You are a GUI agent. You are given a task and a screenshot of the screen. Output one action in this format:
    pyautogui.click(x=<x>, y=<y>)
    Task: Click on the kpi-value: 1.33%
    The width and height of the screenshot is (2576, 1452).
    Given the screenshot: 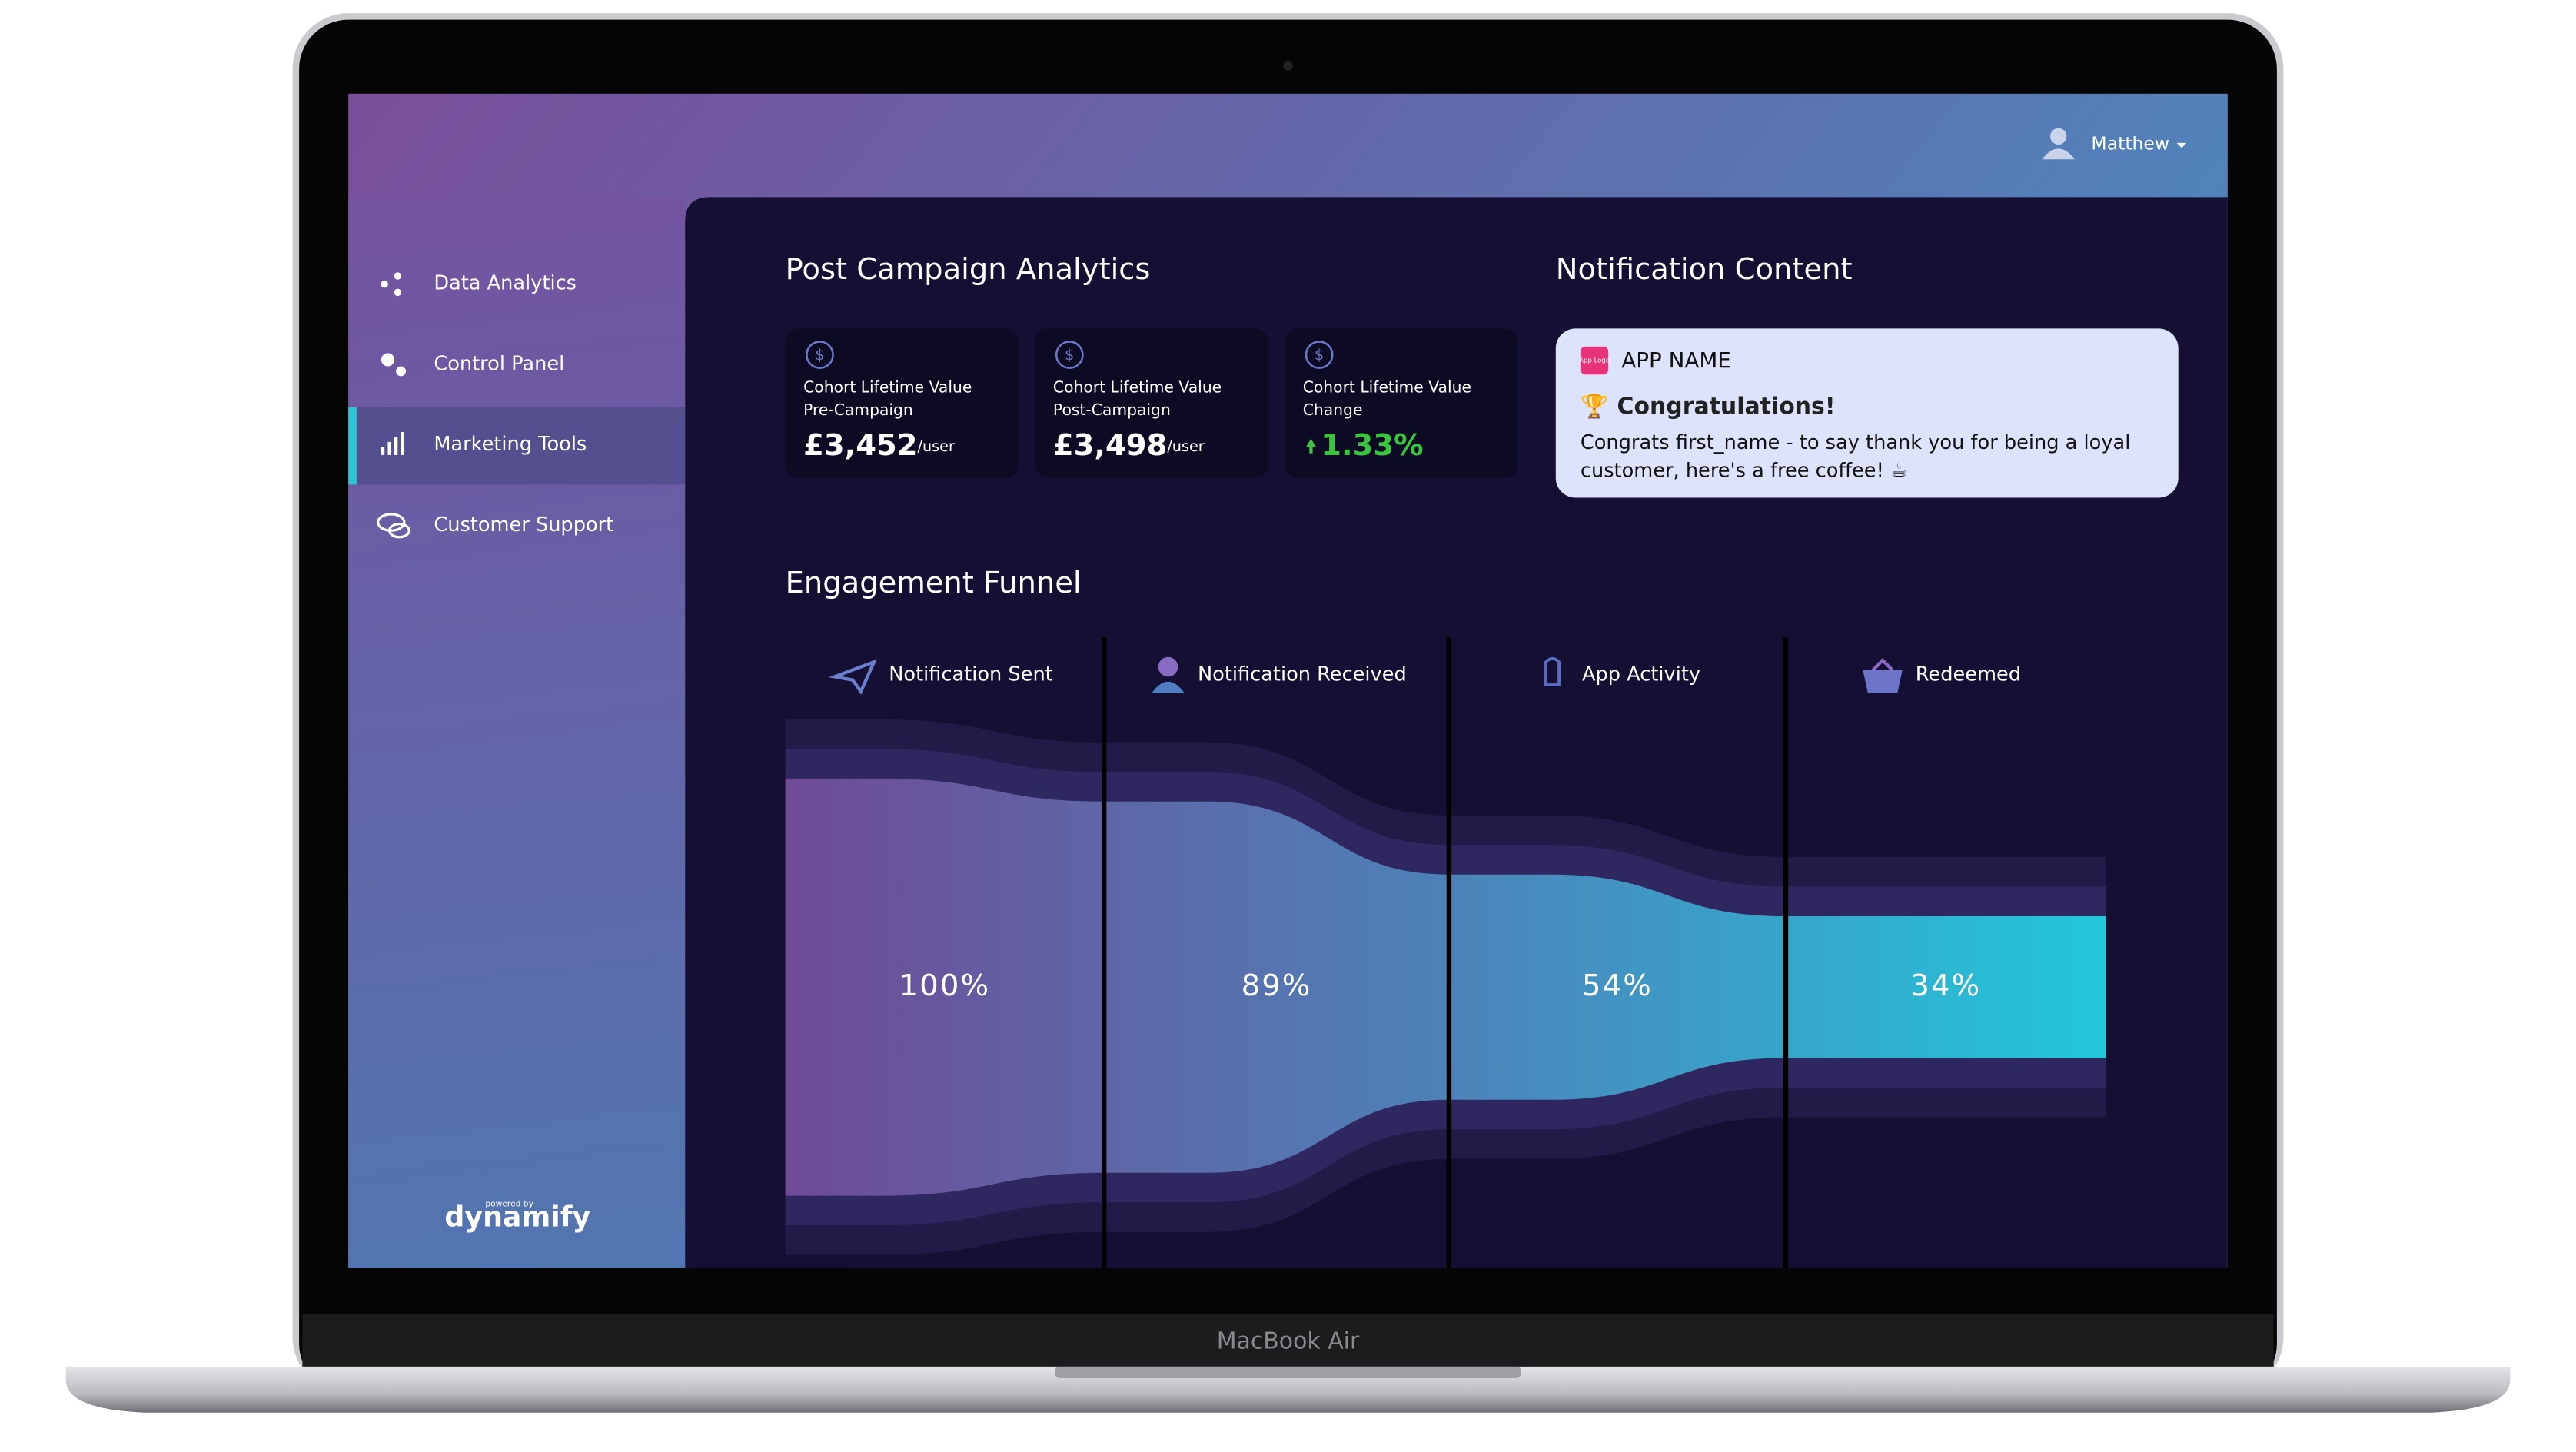 What is the action you would take?
    pyautogui.click(x=1372, y=446)
    